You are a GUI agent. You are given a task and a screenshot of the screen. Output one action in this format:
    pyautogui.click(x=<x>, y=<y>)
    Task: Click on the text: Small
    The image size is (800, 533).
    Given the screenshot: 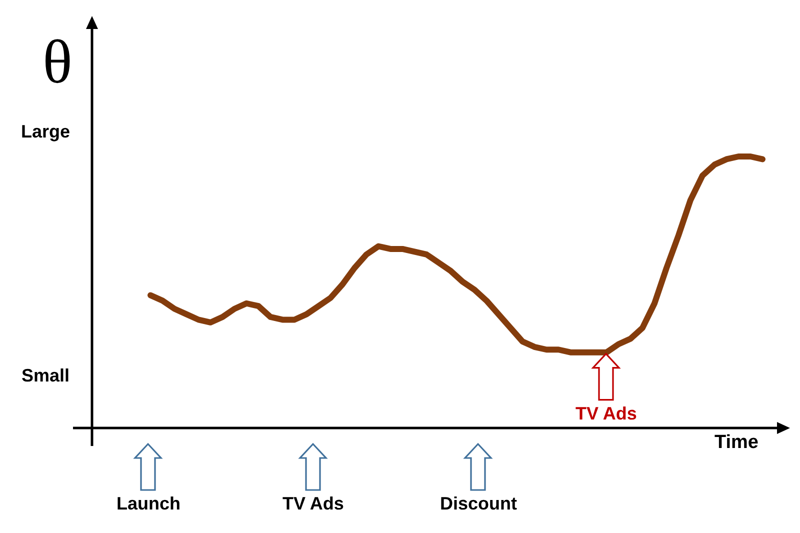 What is the action you would take?
    pyautogui.click(x=45, y=376)
    